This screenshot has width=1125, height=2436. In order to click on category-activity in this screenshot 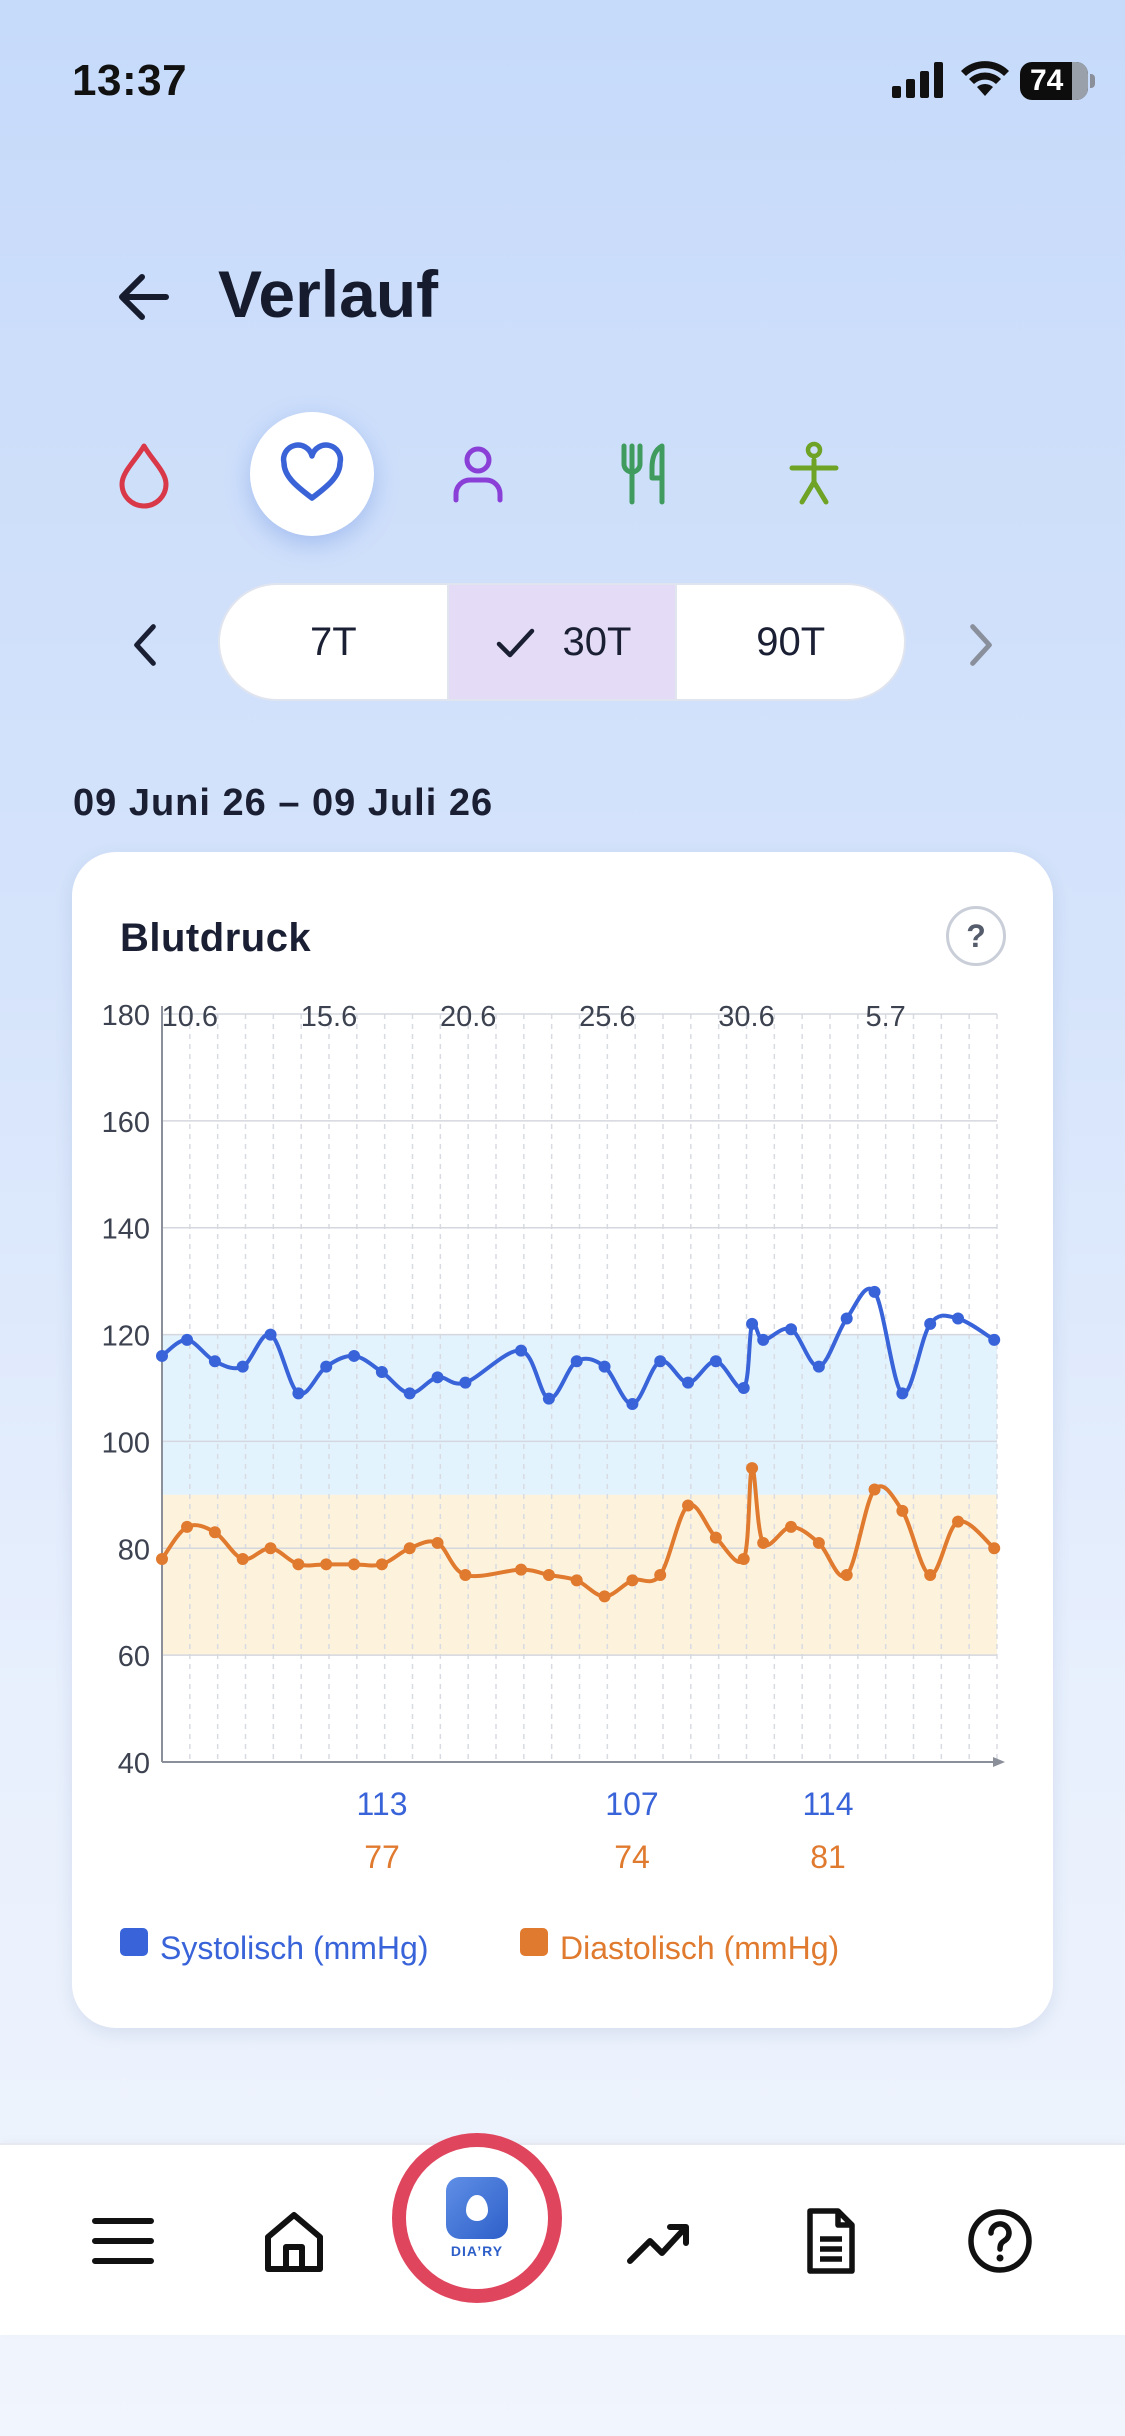, I will do `click(814, 474)`.